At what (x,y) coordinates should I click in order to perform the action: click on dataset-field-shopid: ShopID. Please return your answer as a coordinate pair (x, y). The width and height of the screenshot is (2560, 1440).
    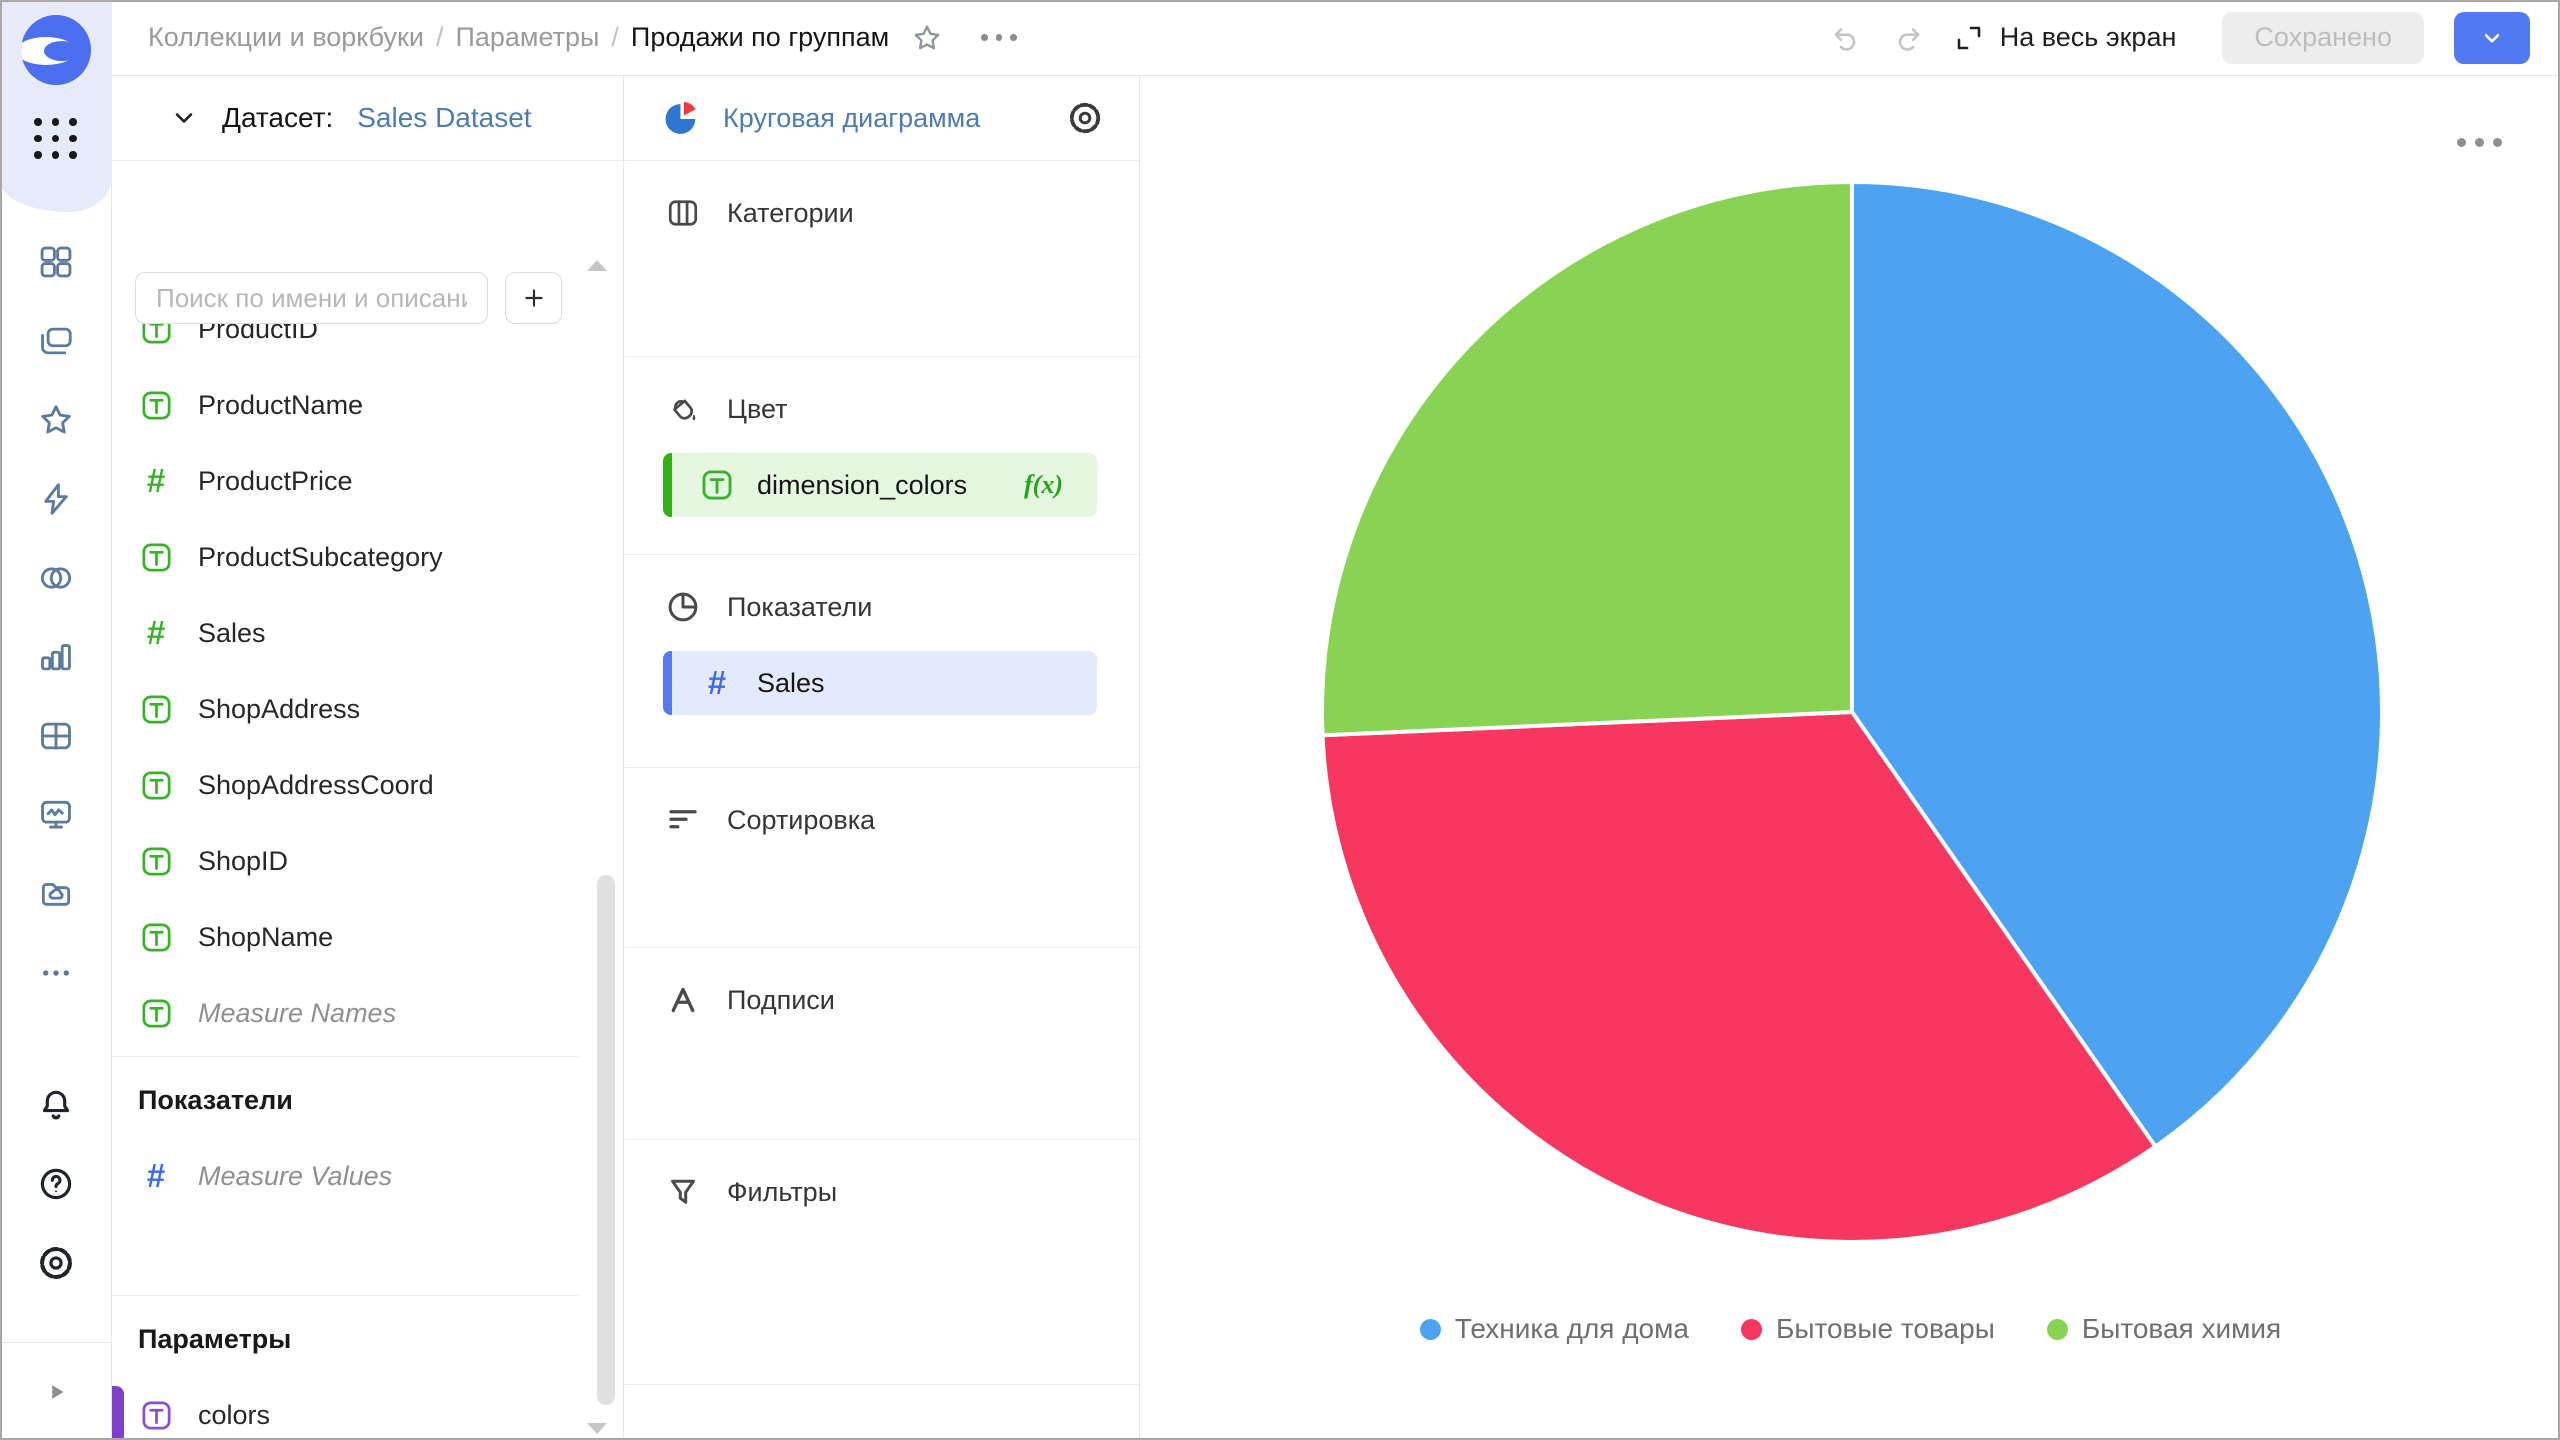
    Looking at the image, I should click on (345, 861).